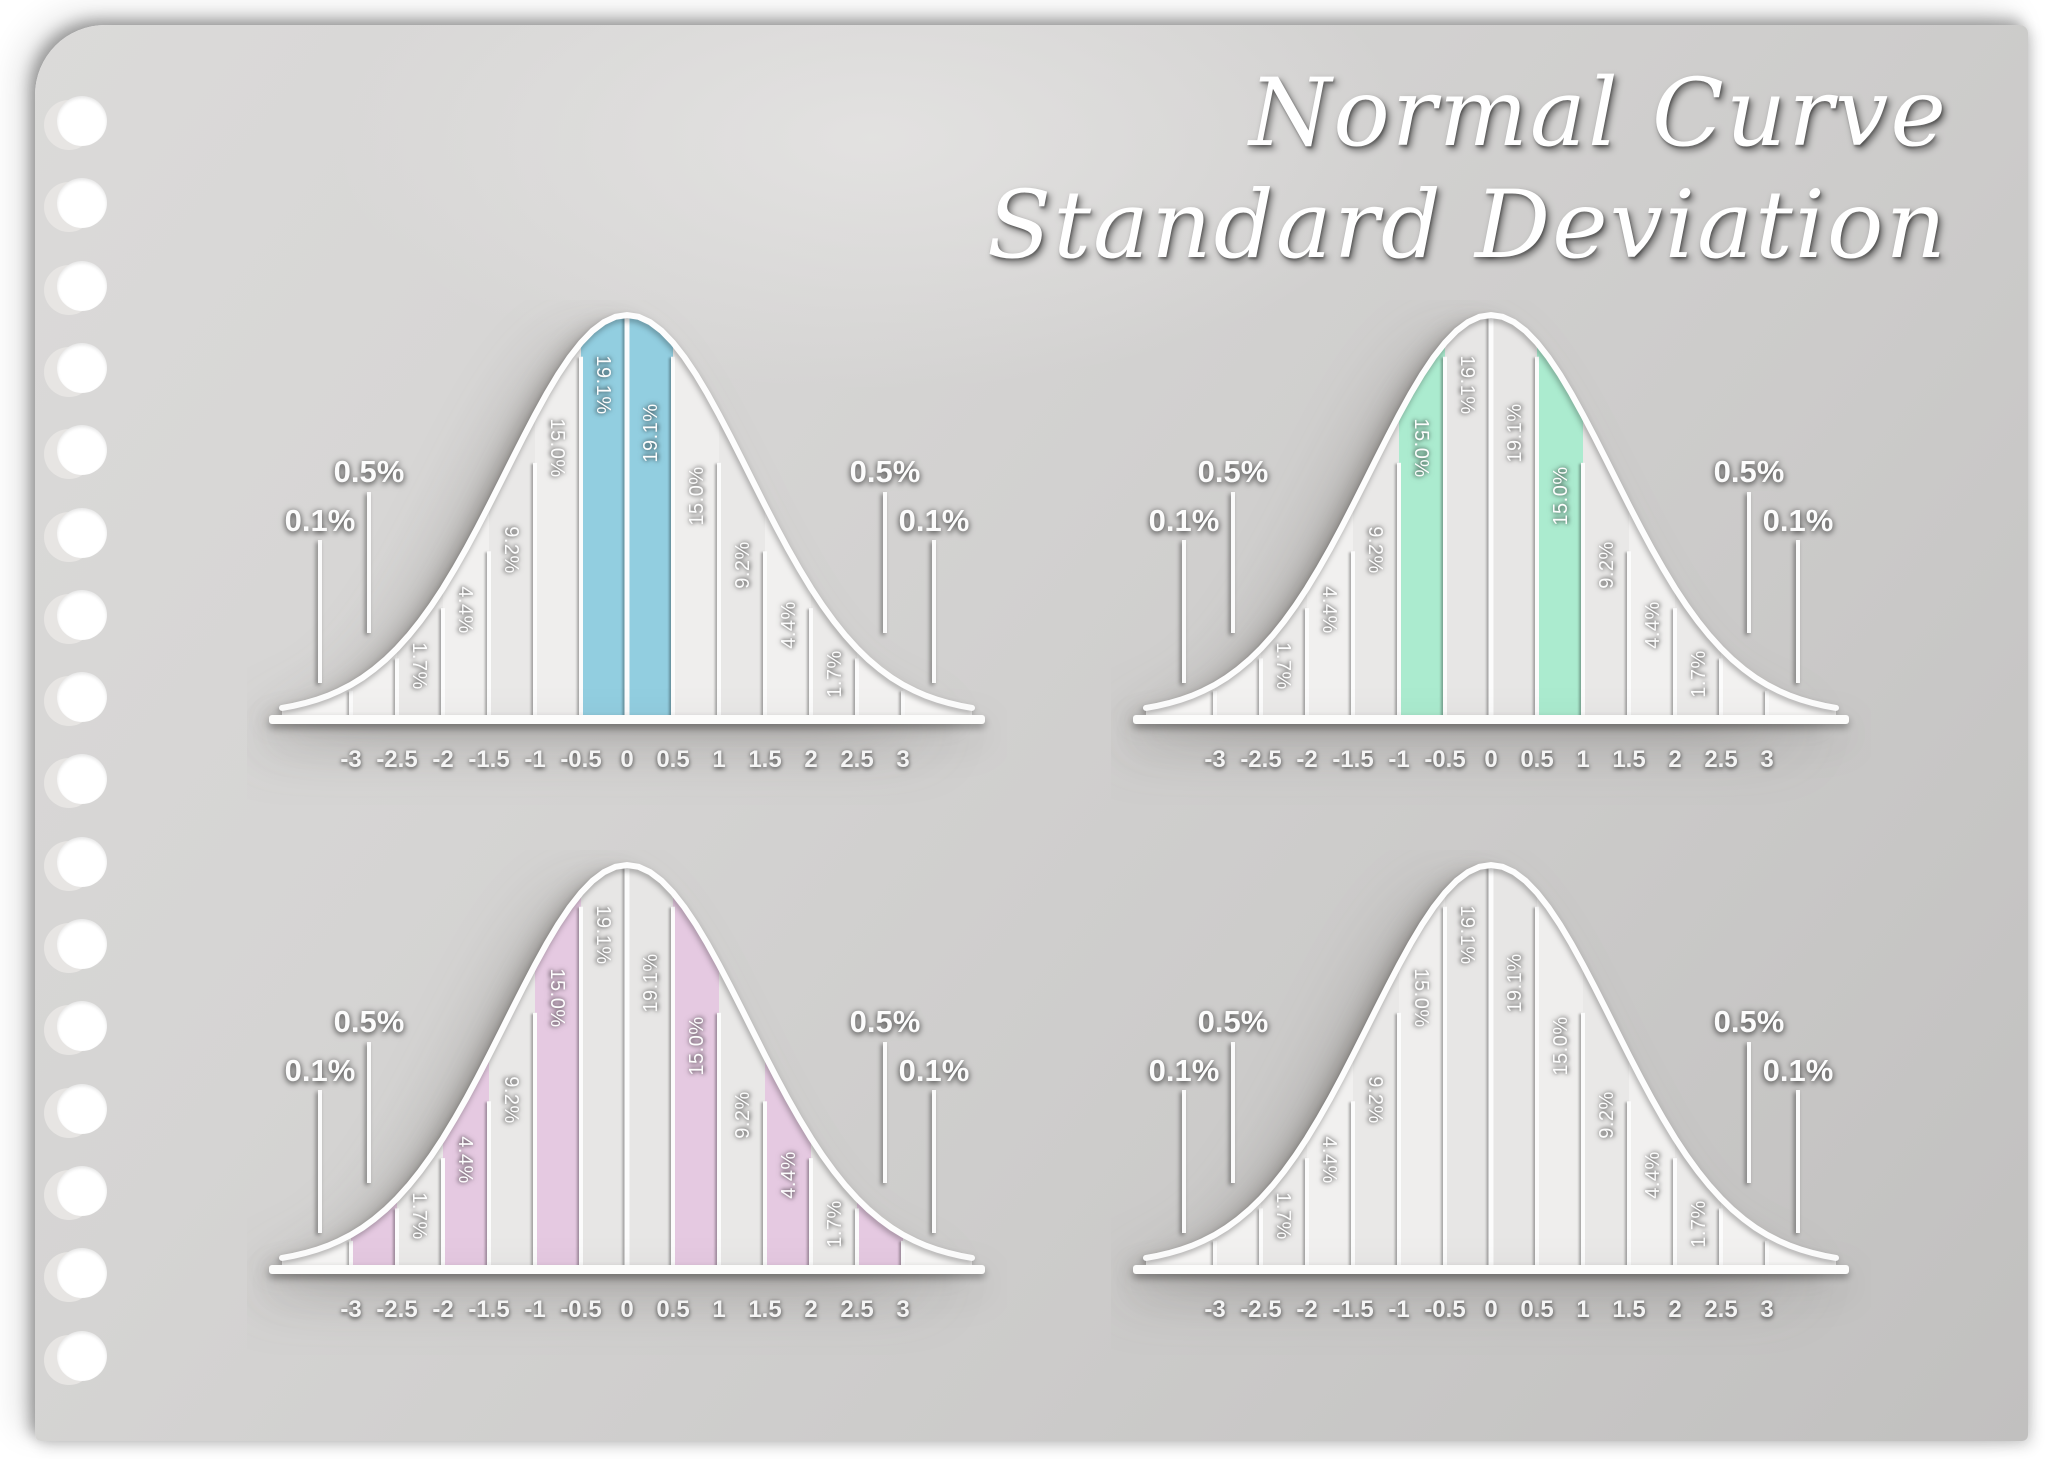 The width and height of the screenshot is (2048, 1475). I want to click on x-axis-tick-label: 1, so click(1582, 1309).